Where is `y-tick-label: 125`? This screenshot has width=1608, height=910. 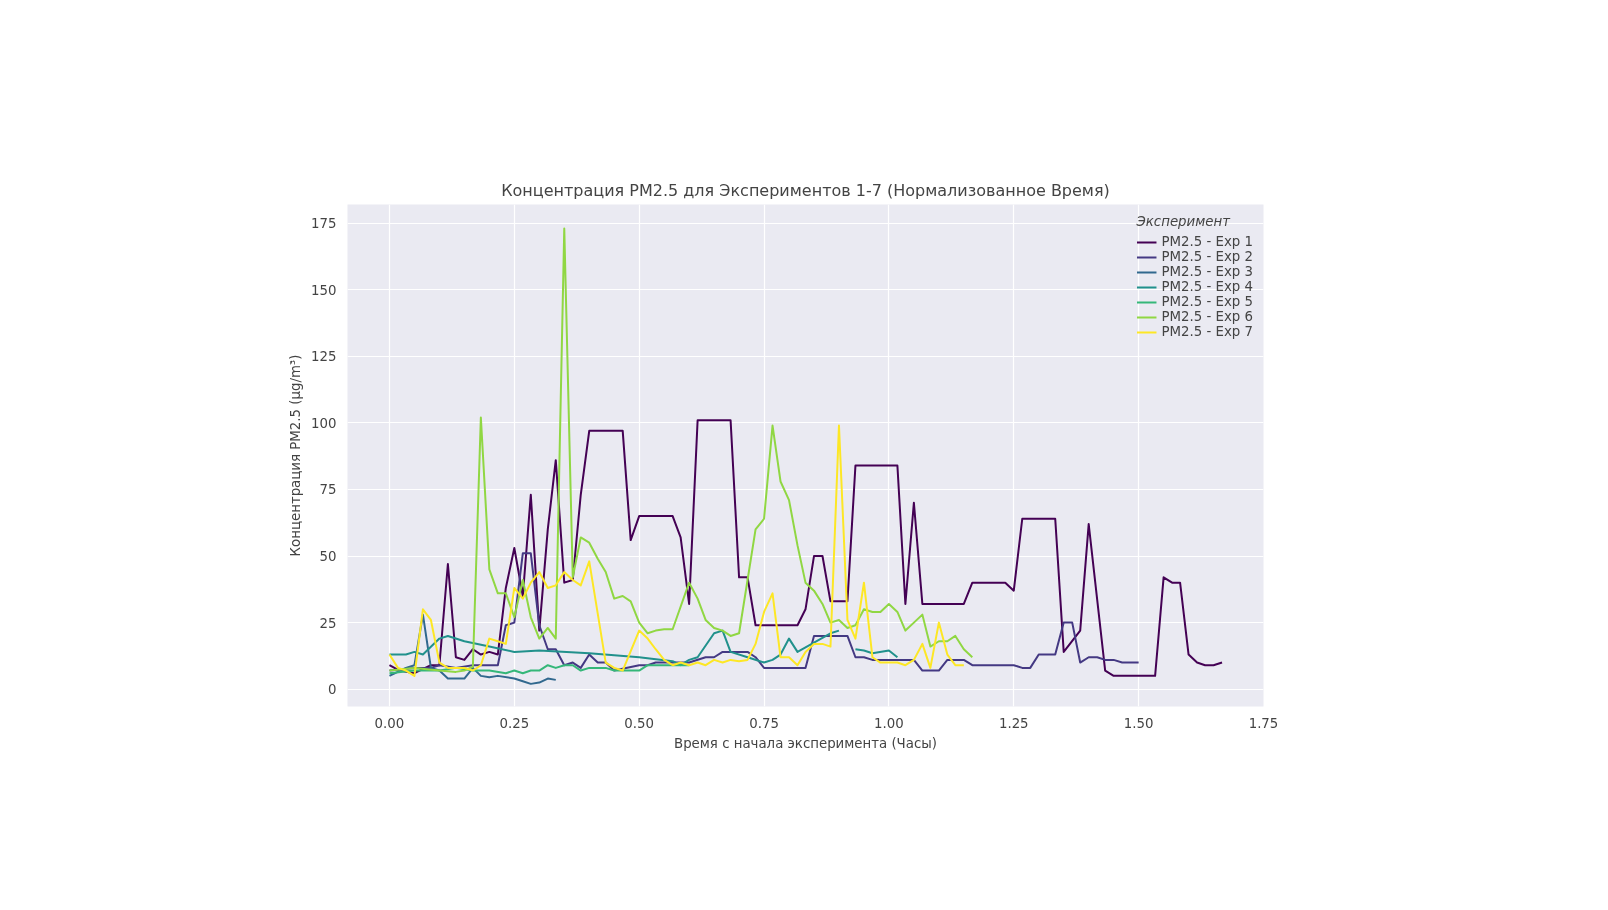 y-tick-label: 125 is located at coordinates (324, 357).